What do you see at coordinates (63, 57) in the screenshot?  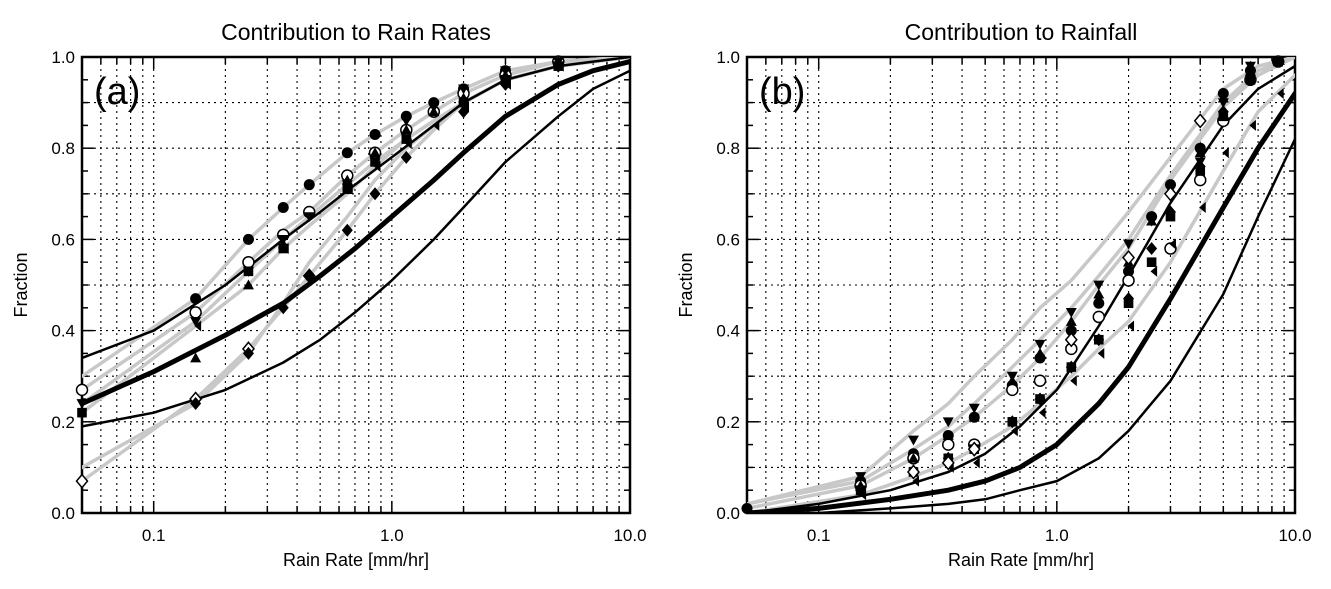 I see `panel-a-ytick-label: 1.0` at bounding box center [63, 57].